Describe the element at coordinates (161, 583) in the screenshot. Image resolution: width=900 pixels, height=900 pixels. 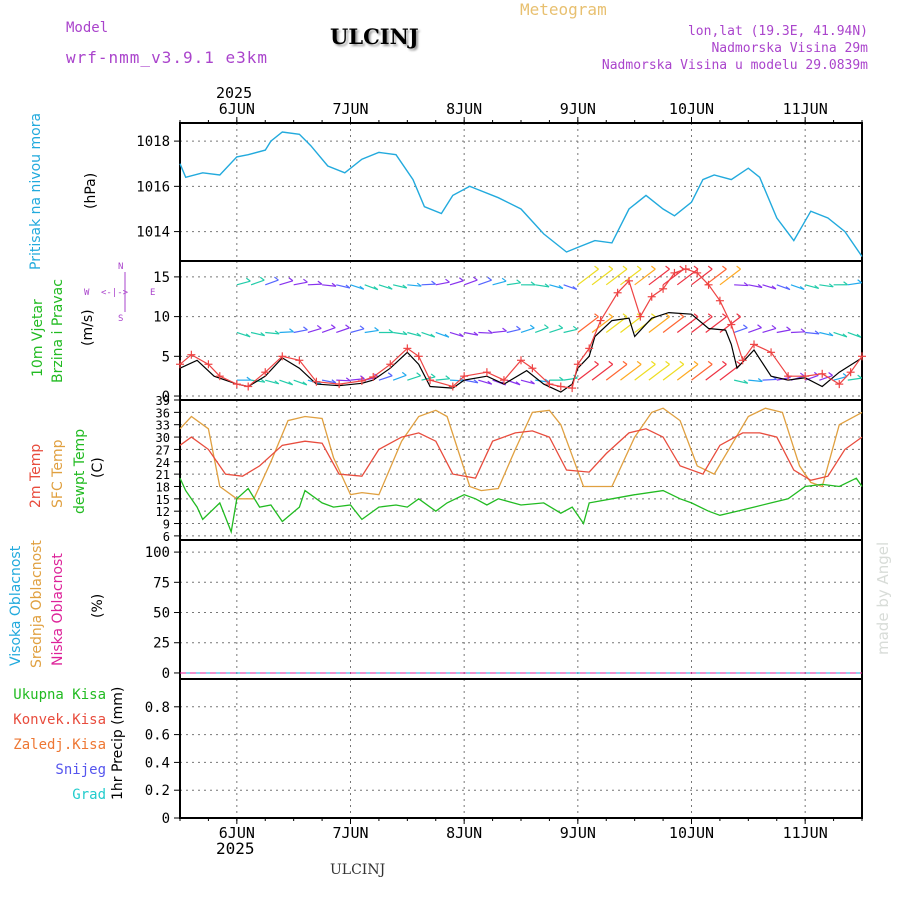
I see `y-tick-label: 75` at that location.